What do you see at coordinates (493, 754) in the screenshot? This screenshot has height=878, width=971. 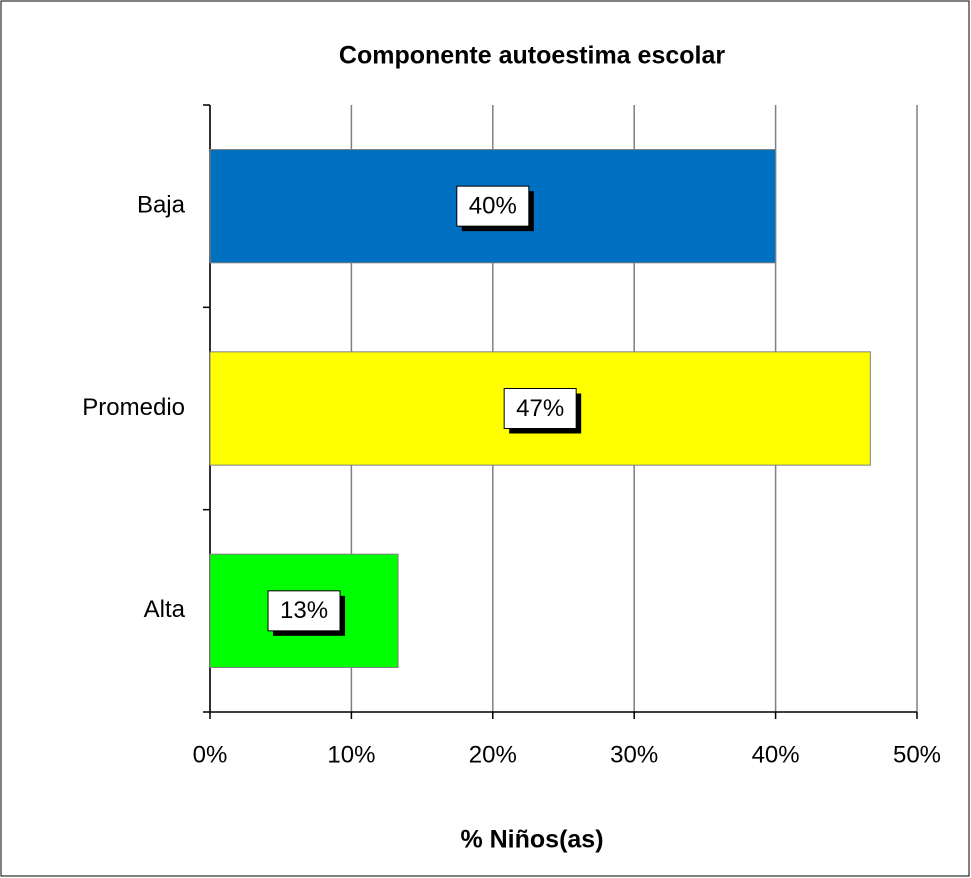 I see `x-tick-label: 20%` at bounding box center [493, 754].